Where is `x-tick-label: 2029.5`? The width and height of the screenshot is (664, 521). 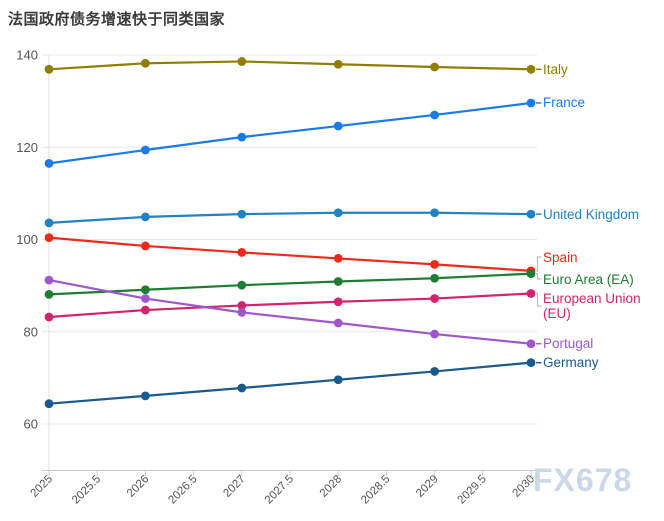
x-tick-label: 2029.5 is located at coordinates (472, 489).